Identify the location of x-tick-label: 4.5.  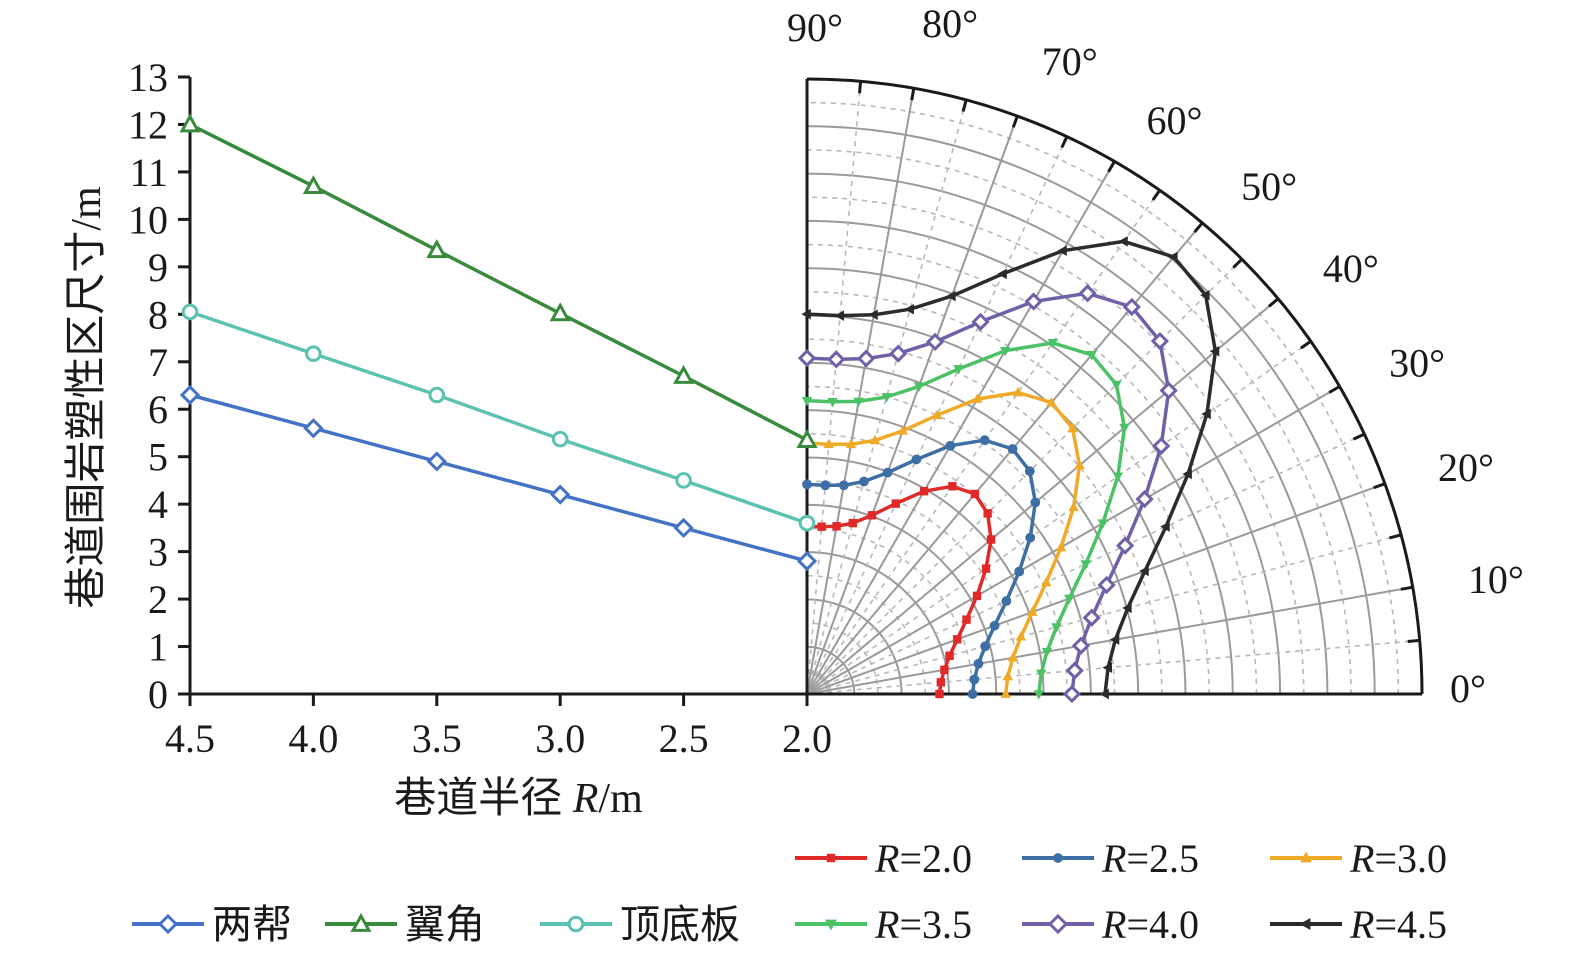
(190, 738).